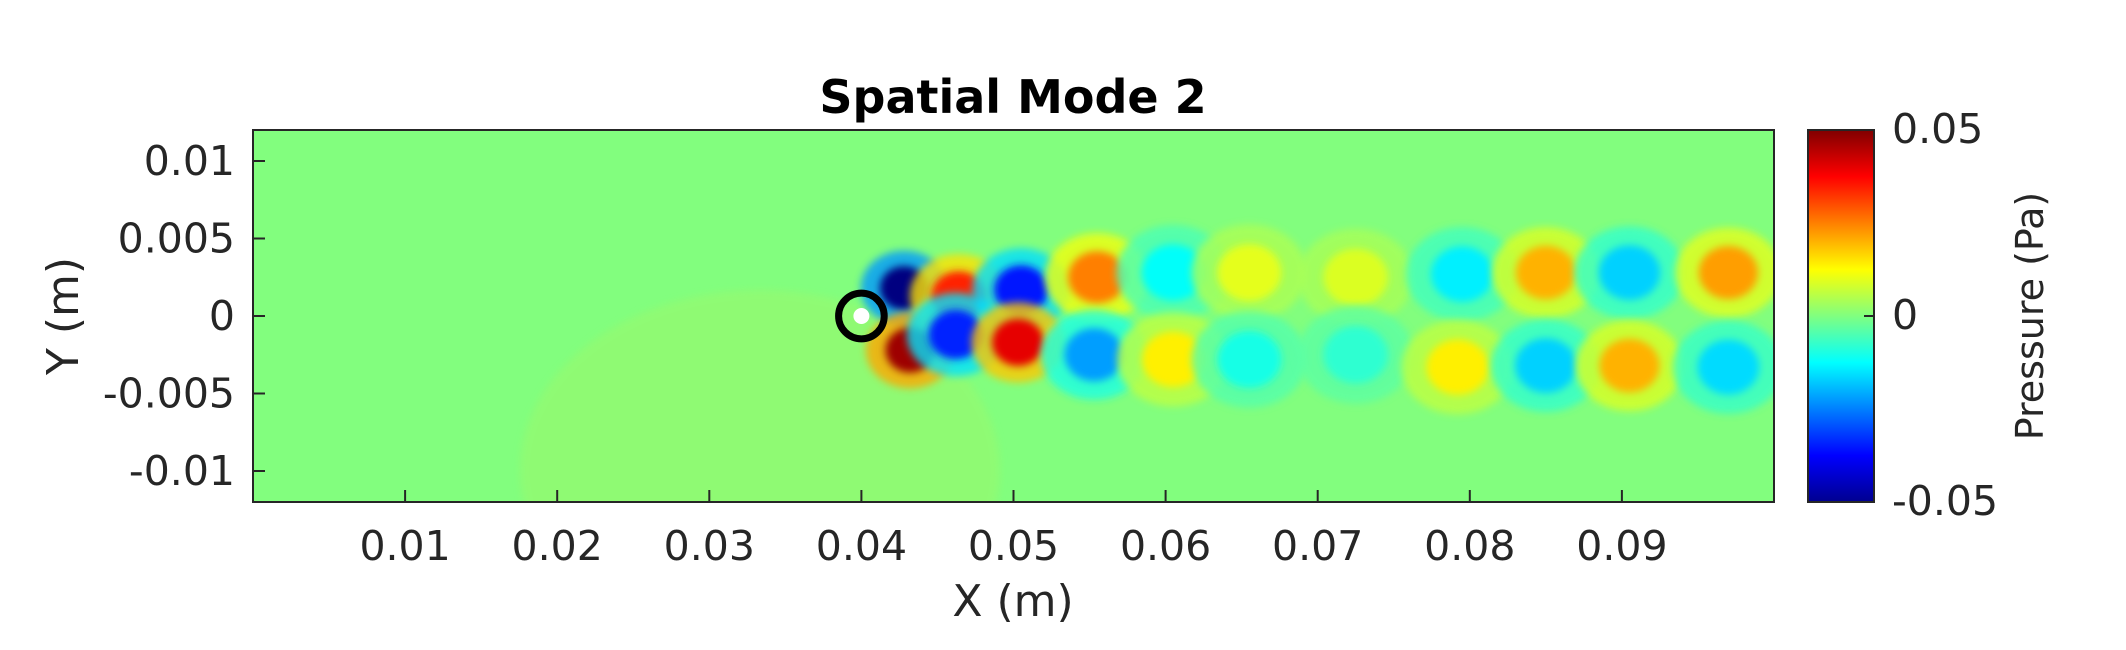 The image size is (2126, 650). What do you see at coordinates (1621, 546) in the screenshot?
I see `x-tick-label: 0.09` at bounding box center [1621, 546].